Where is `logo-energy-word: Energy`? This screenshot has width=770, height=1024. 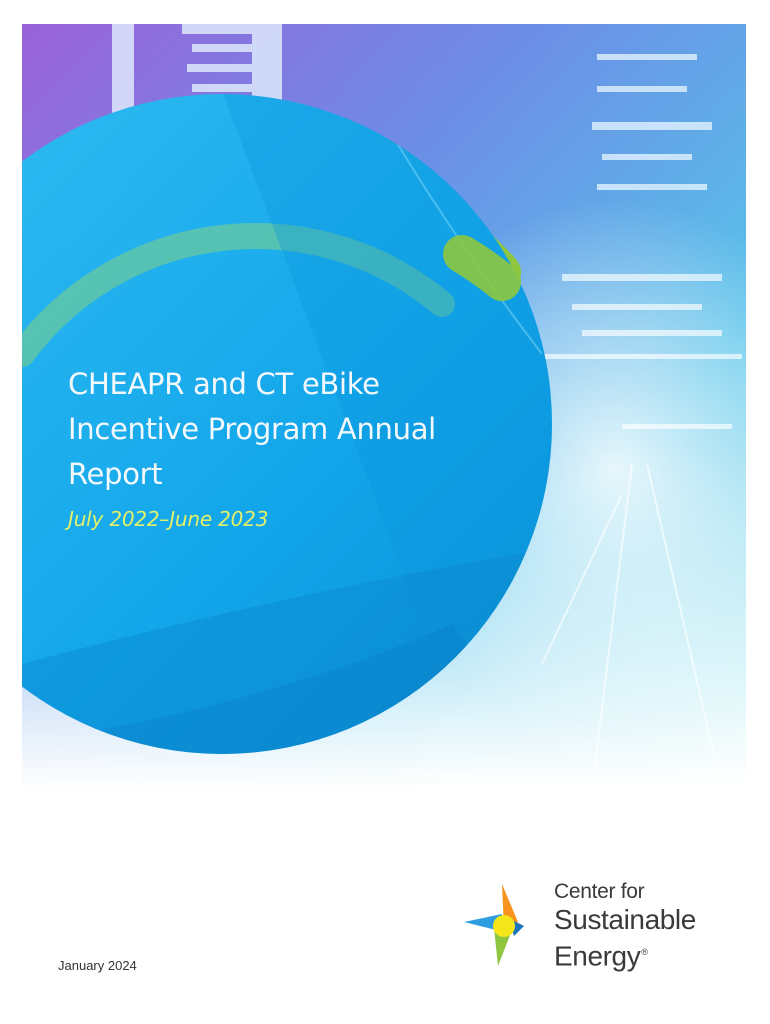
logo-energy-word: Energy is located at coordinates (597, 956).